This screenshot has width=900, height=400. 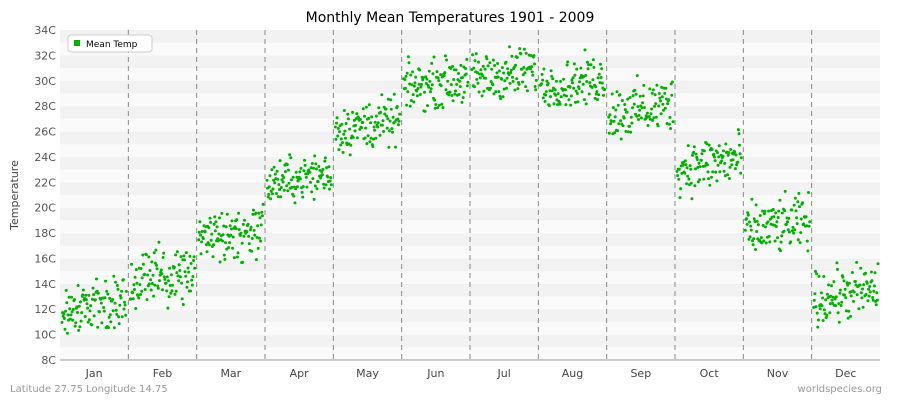 What do you see at coordinates (572, 373) in the screenshot?
I see `x-tick-label: Aug` at bounding box center [572, 373].